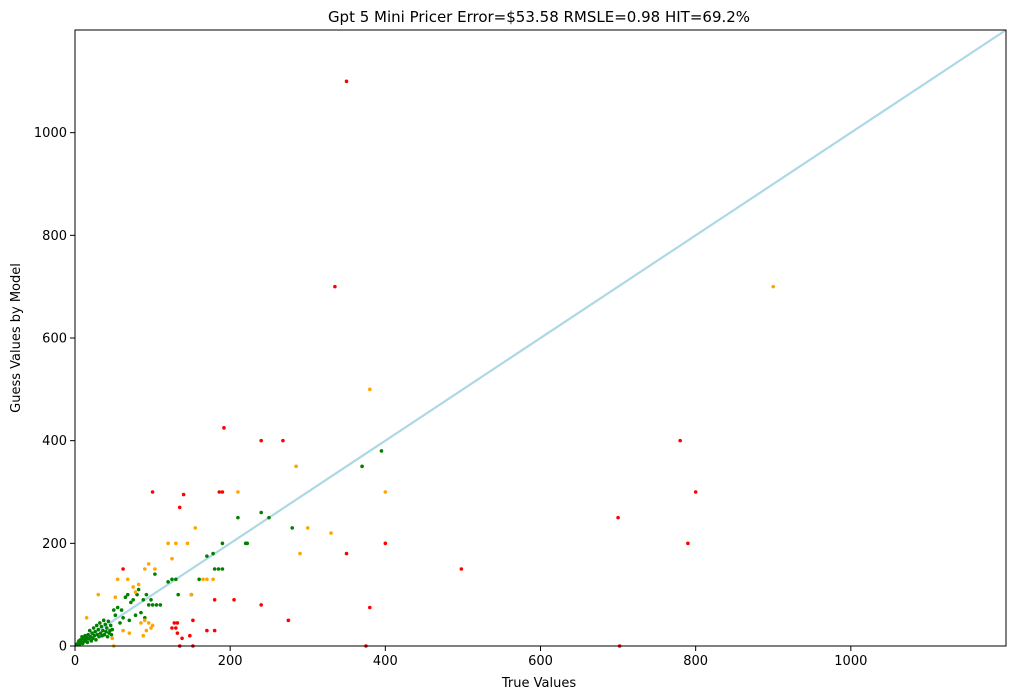 The height and width of the screenshot is (699, 1014). Describe the element at coordinates (695, 661) in the screenshot. I see `x-tick-label: 800` at that location.